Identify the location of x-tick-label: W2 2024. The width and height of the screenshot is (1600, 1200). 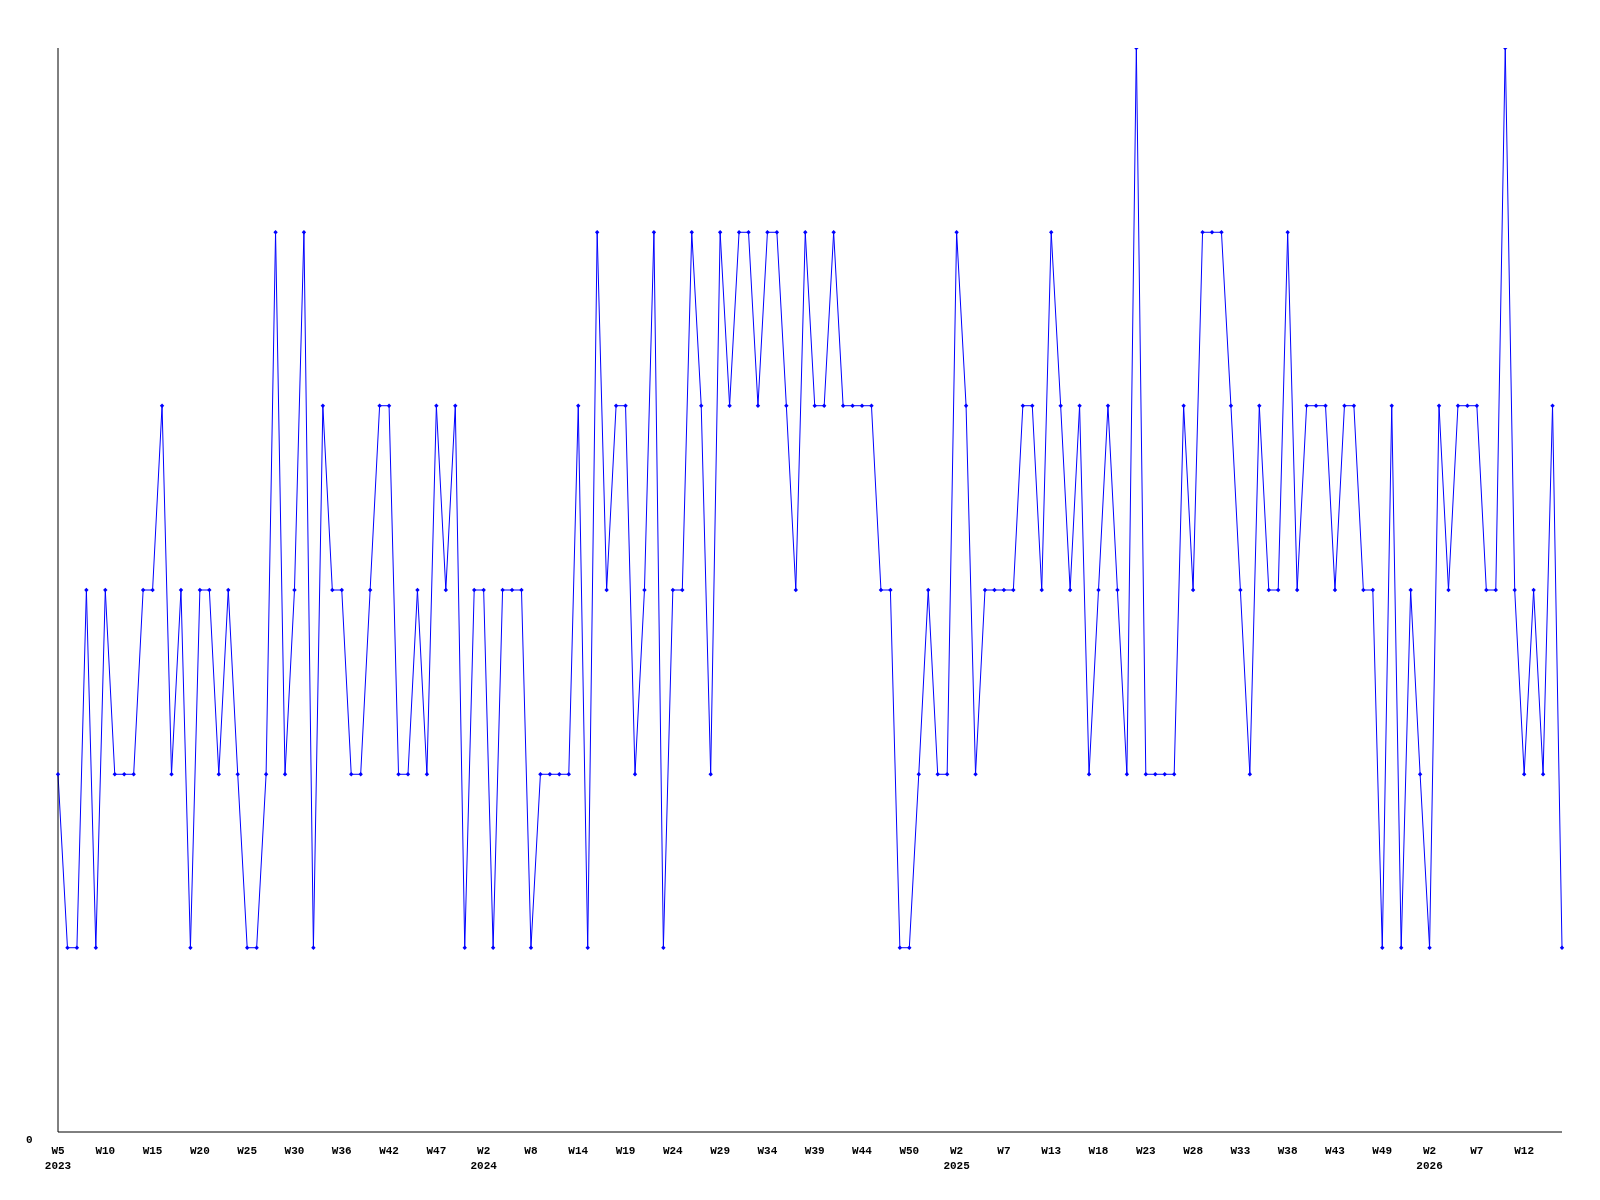
(484, 1158).